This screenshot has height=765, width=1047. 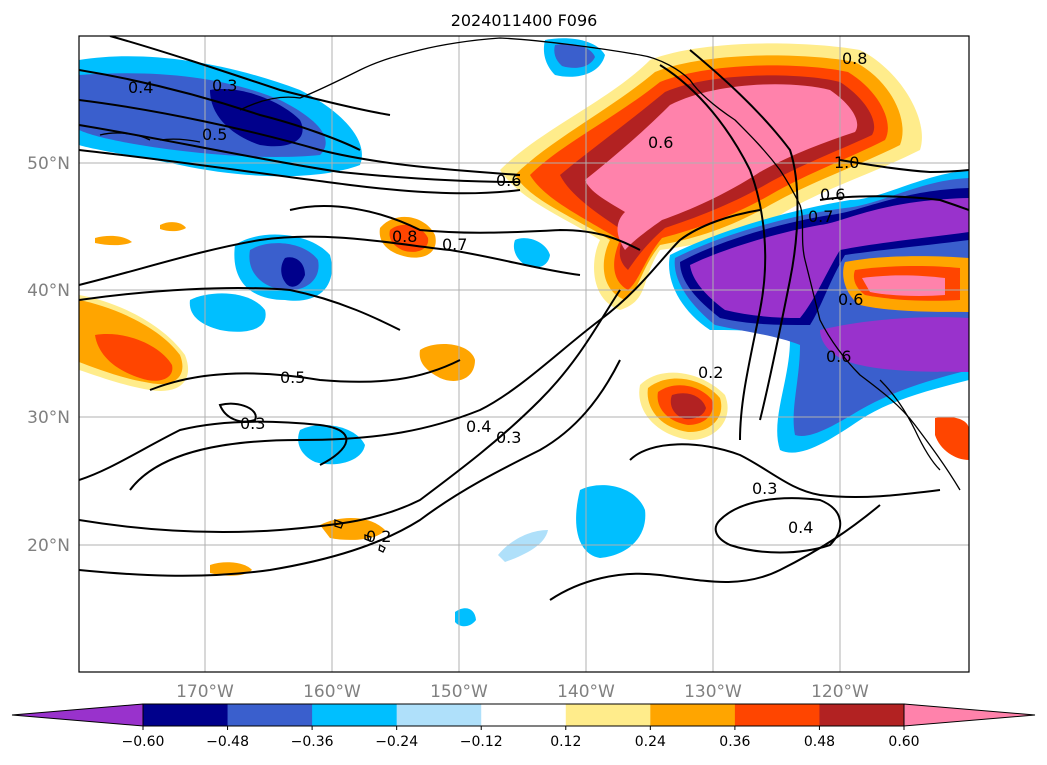 What do you see at coordinates (48, 164) in the screenshot?
I see `lat-label: 50°N` at bounding box center [48, 164].